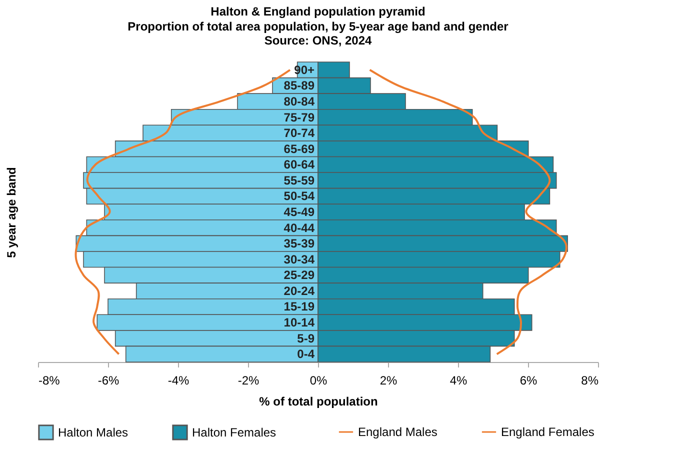  Describe the element at coordinates (318, 11) in the screenshot. I see `chart-title: Halton & England population pyramid` at that location.